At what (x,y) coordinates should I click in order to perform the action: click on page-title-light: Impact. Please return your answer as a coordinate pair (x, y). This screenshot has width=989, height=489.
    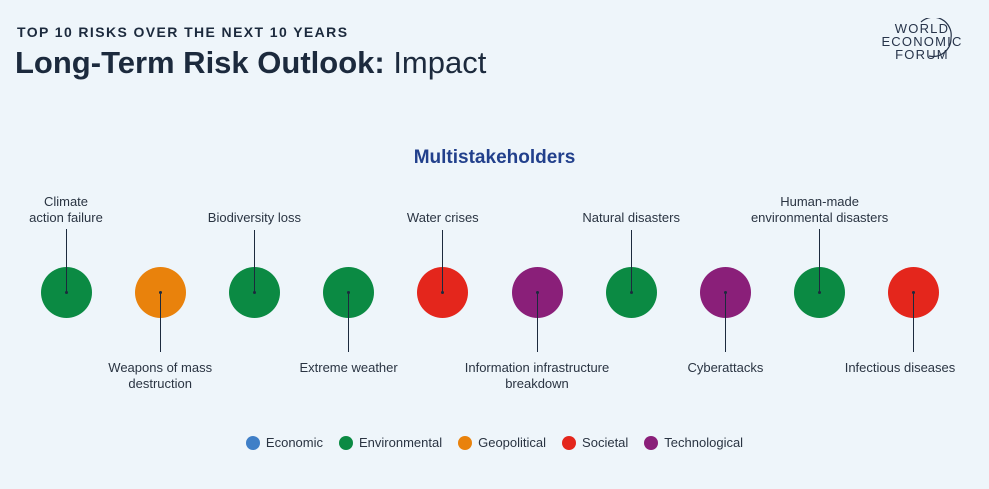
    Looking at the image, I should click on (435, 62).